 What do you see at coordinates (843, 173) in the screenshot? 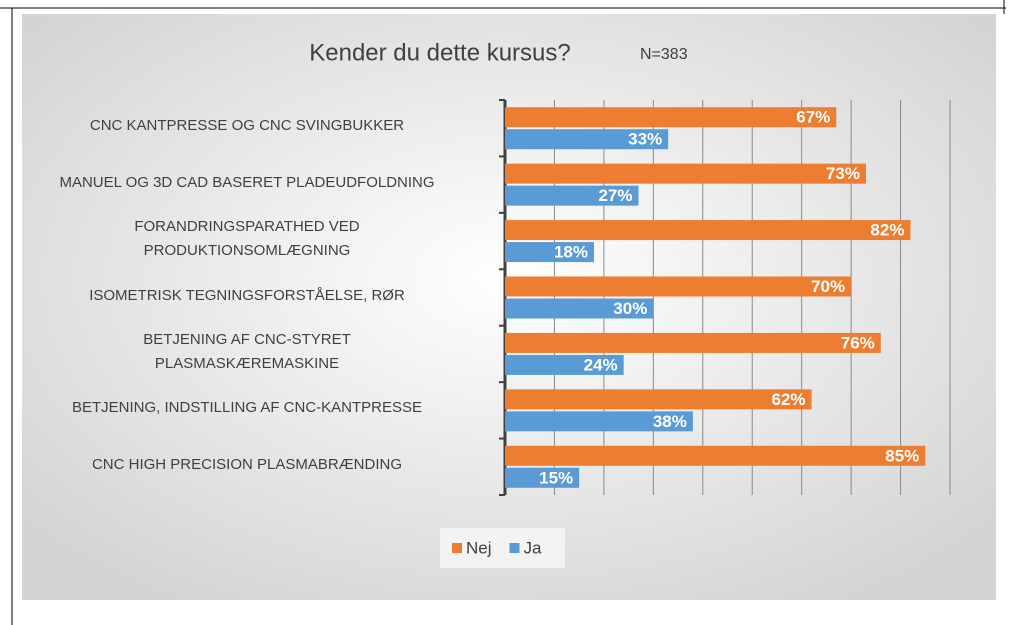
I see `data-label: 73%` at bounding box center [843, 173].